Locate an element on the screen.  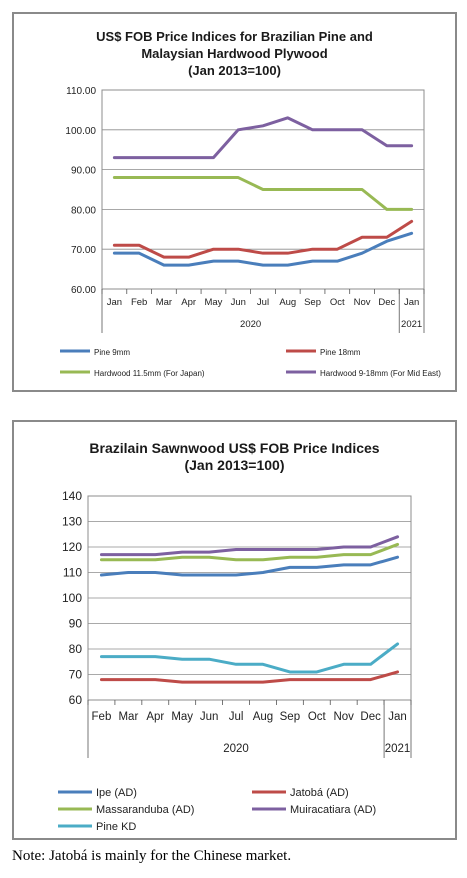
sawnwood-title-line-1: Brazilain Sawnwood US$ FOB Price Indices is located at coordinates (234, 448).